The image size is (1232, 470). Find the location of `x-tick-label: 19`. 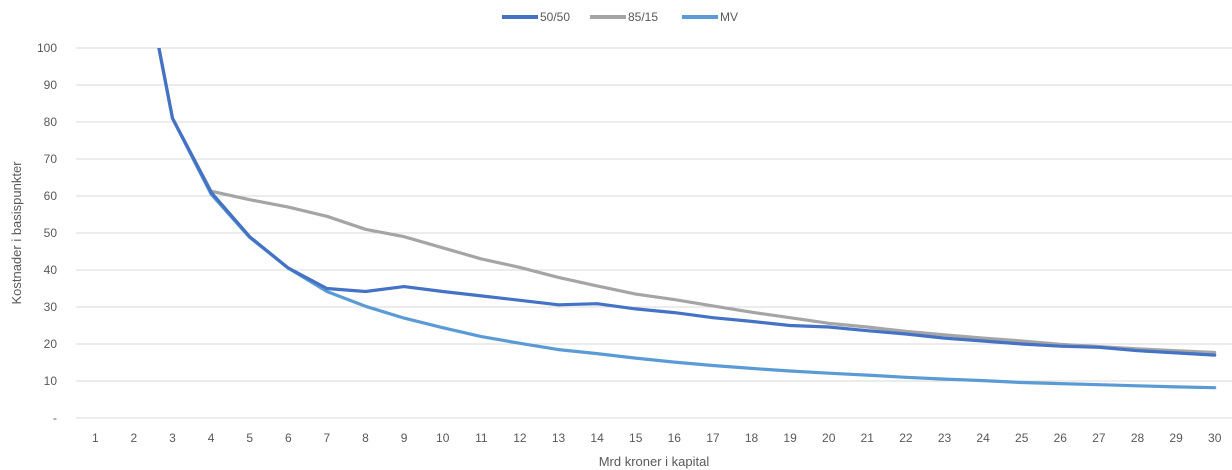

x-tick-label: 19 is located at coordinates (790, 438).